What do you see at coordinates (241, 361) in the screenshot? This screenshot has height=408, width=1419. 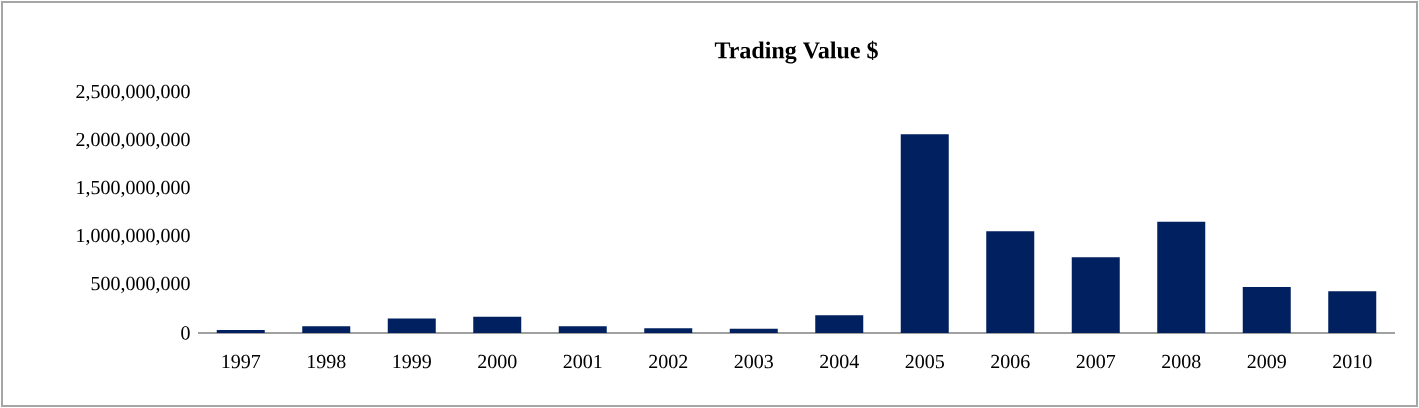 I see `x-tick-label: 1997` at bounding box center [241, 361].